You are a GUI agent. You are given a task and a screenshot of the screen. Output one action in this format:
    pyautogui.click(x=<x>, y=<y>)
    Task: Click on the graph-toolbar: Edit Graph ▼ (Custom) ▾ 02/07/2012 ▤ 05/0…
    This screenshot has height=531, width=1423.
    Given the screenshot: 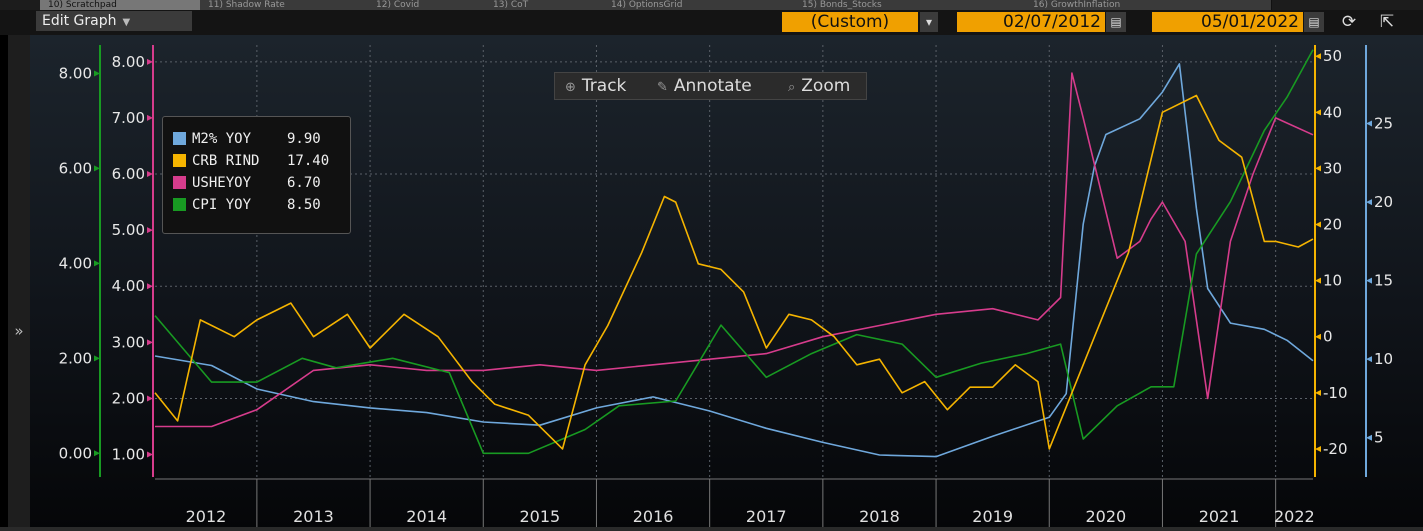 What is the action you would take?
    pyautogui.click(x=711, y=22)
    